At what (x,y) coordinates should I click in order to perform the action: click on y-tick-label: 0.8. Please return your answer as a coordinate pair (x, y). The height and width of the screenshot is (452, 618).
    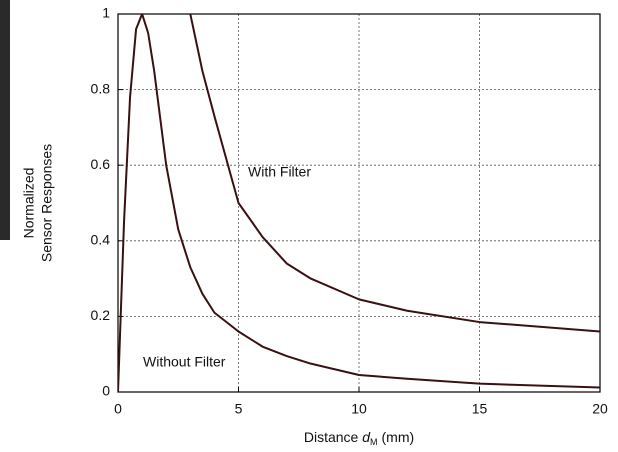
    Looking at the image, I should click on (101, 88).